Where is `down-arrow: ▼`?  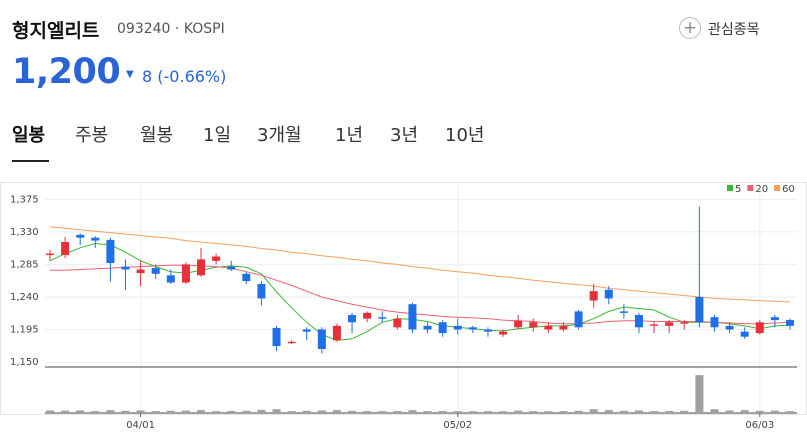 down-arrow: ▼ is located at coordinates (130, 74).